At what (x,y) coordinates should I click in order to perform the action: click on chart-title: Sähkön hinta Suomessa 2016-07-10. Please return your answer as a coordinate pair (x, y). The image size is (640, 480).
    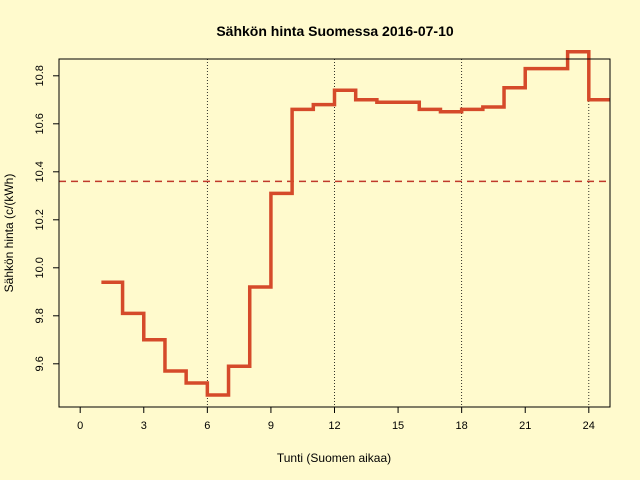
    Looking at the image, I should click on (335, 31).